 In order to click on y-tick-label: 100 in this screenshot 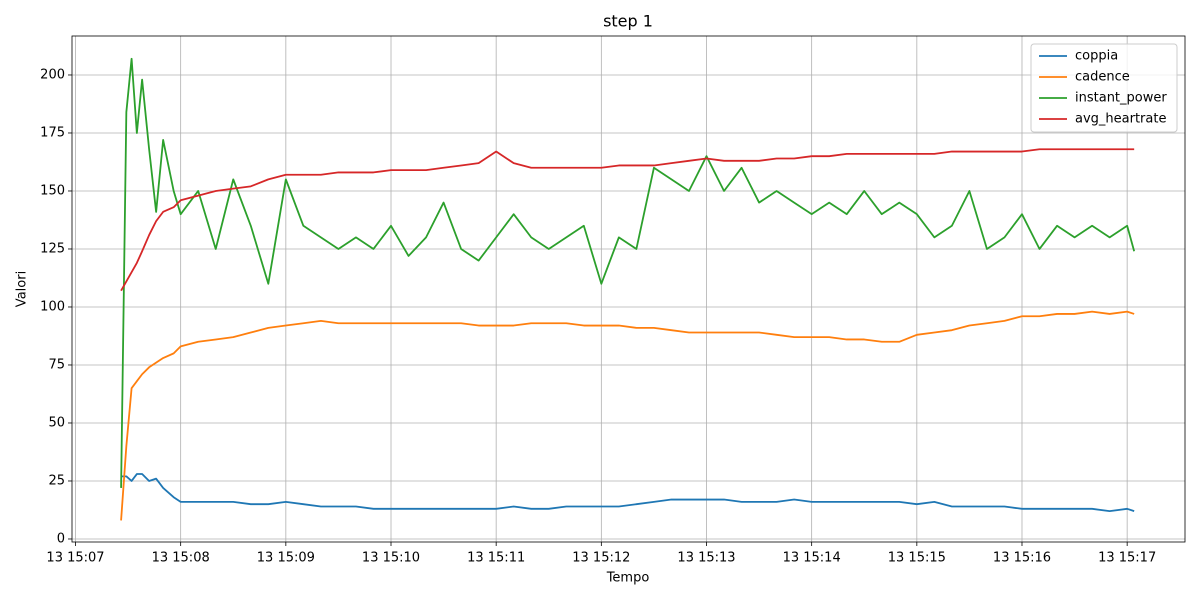, I will do `click(52, 306)`.